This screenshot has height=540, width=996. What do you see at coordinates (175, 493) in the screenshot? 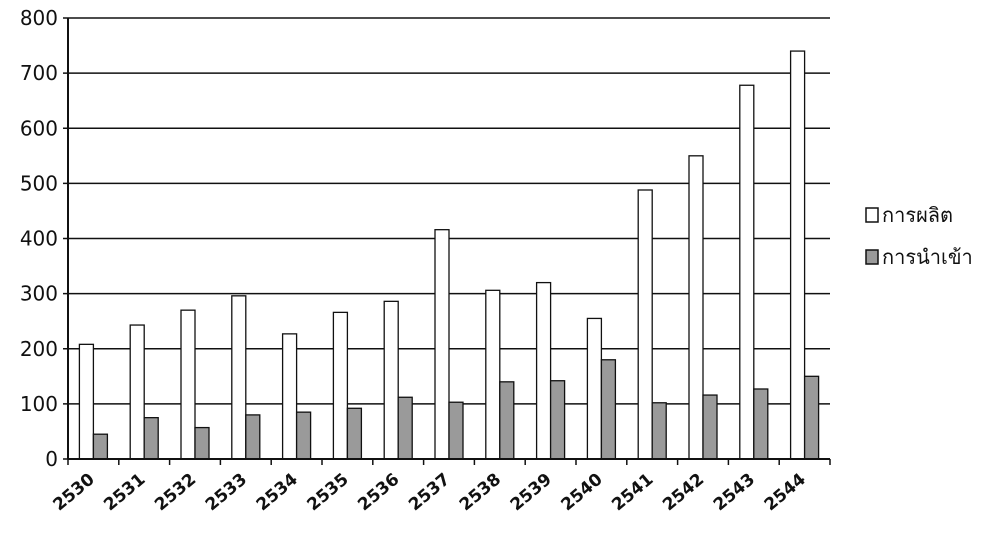
I see `x-tick-label: 2532` at bounding box center [175, 493].